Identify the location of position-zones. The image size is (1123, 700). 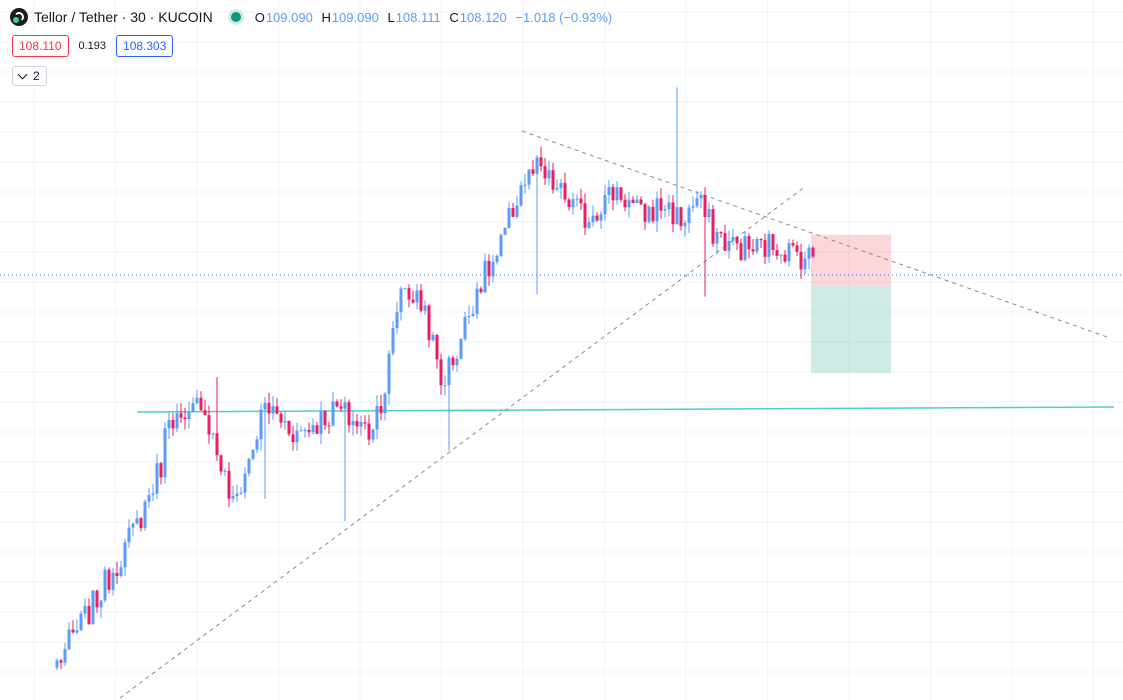
(851, 303).